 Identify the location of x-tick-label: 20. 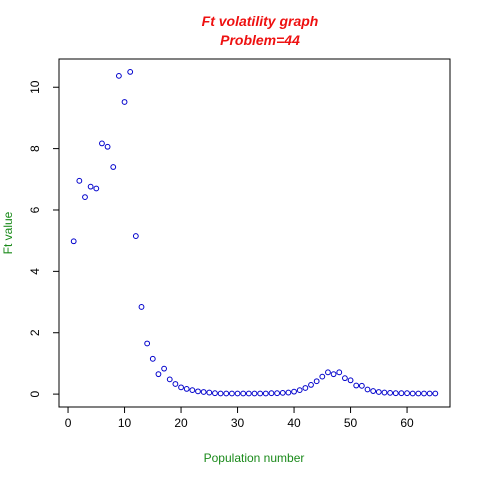
(181, 423).